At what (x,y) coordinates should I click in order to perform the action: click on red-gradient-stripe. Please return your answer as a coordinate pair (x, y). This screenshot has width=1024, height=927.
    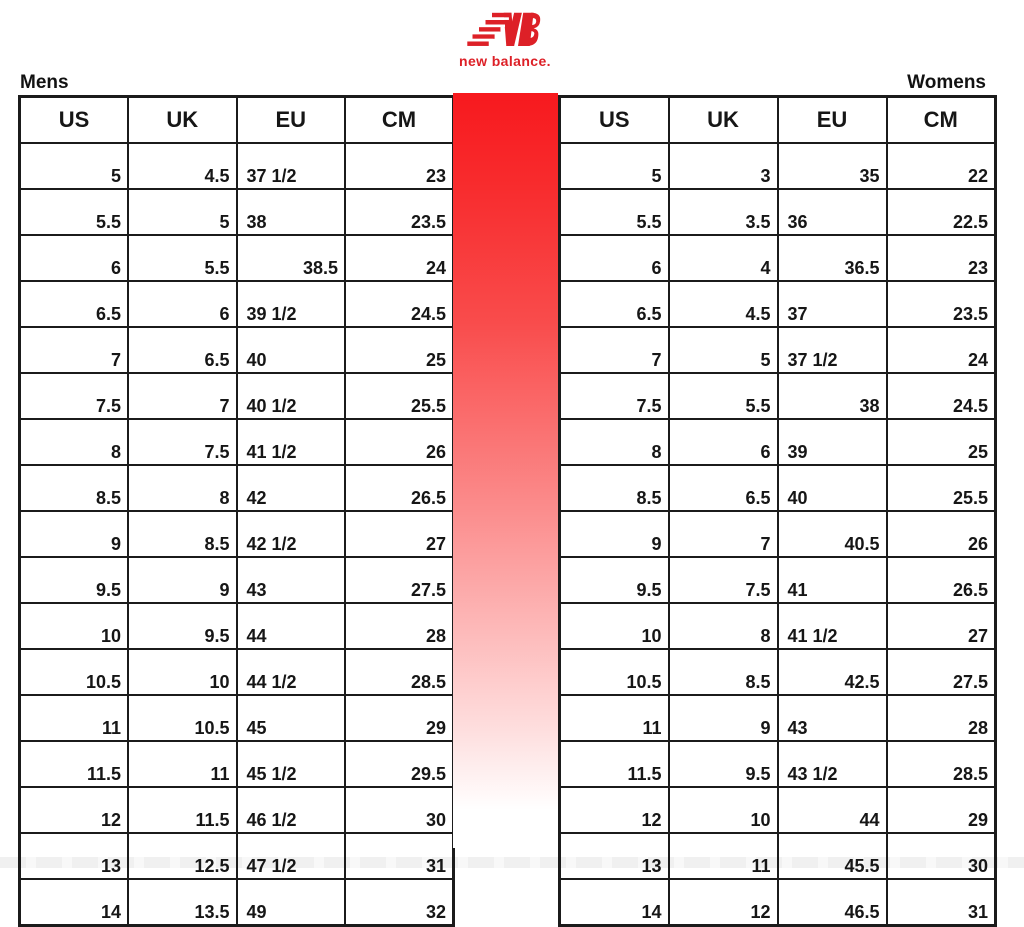
    Looking at the image, I should click on (505, 470).